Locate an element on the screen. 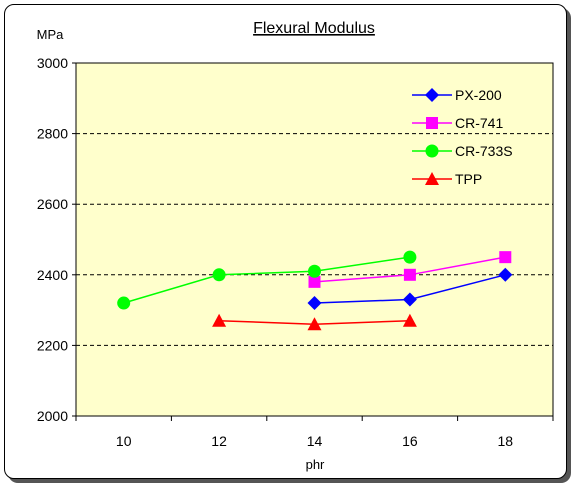  legend-marker-cr-733s is located at coordinates (432, 151).